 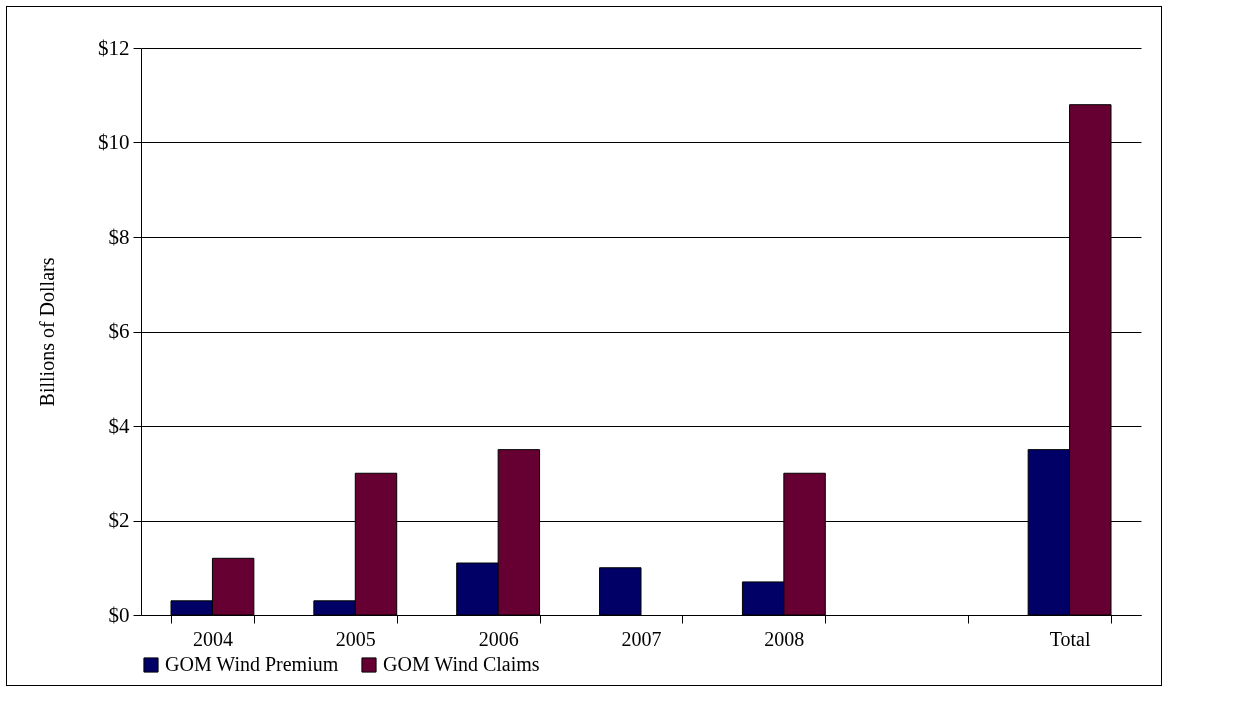 I want to click on x-tick-label: Total, so click(x=1070, y=638).